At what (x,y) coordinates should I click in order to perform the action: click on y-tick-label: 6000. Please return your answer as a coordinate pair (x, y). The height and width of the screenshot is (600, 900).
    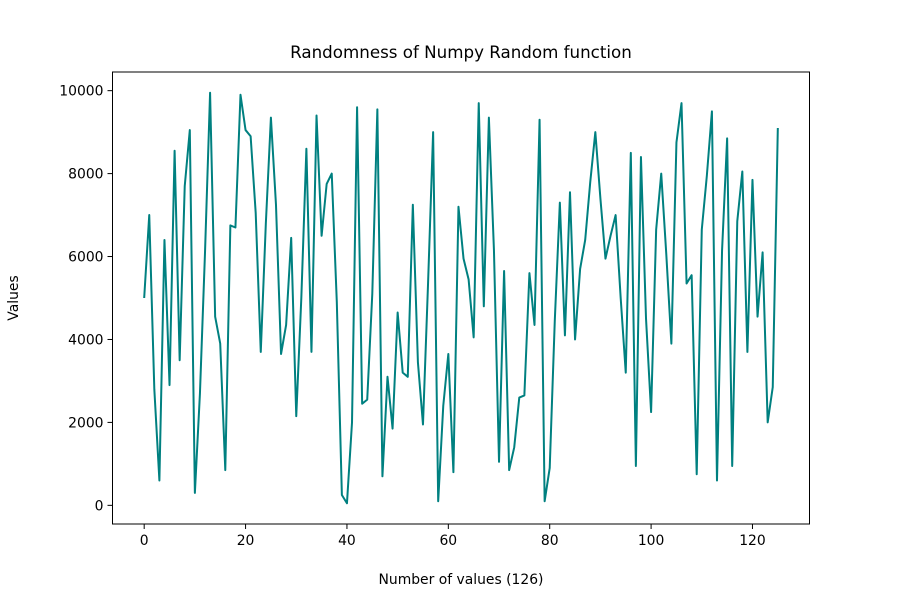
    Looking at the image, I should click on (85, 258).